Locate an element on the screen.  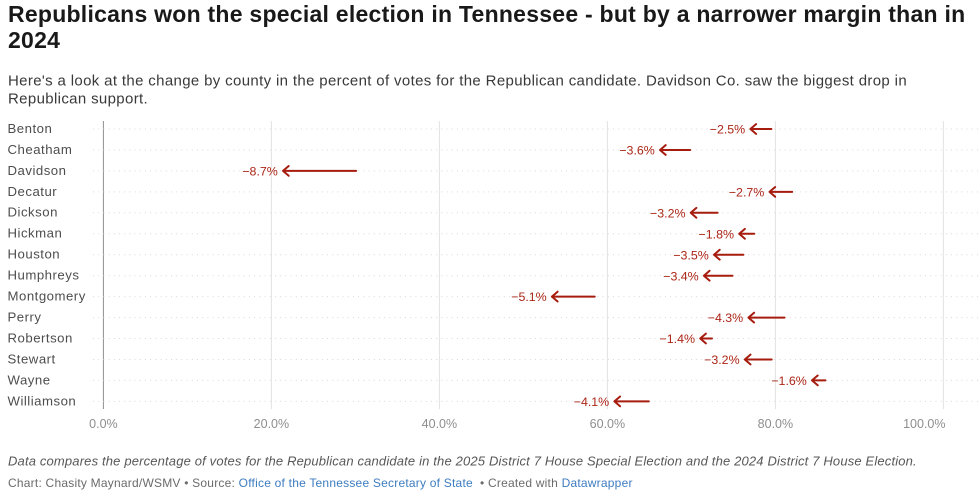
svg-text: 80.0% is located at coordinates (775, 424).